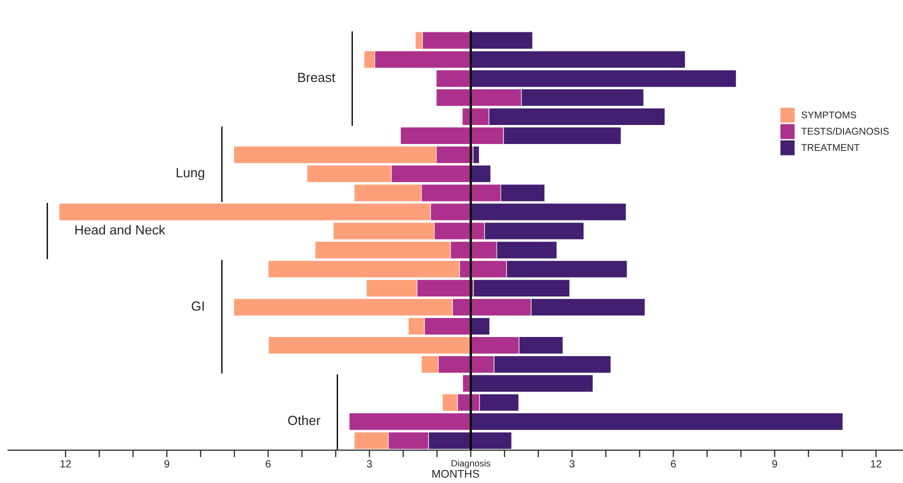 This screenshot has width=903, height=483. I want to click on x-tick-label: Diagnosis, so click(471, 464).